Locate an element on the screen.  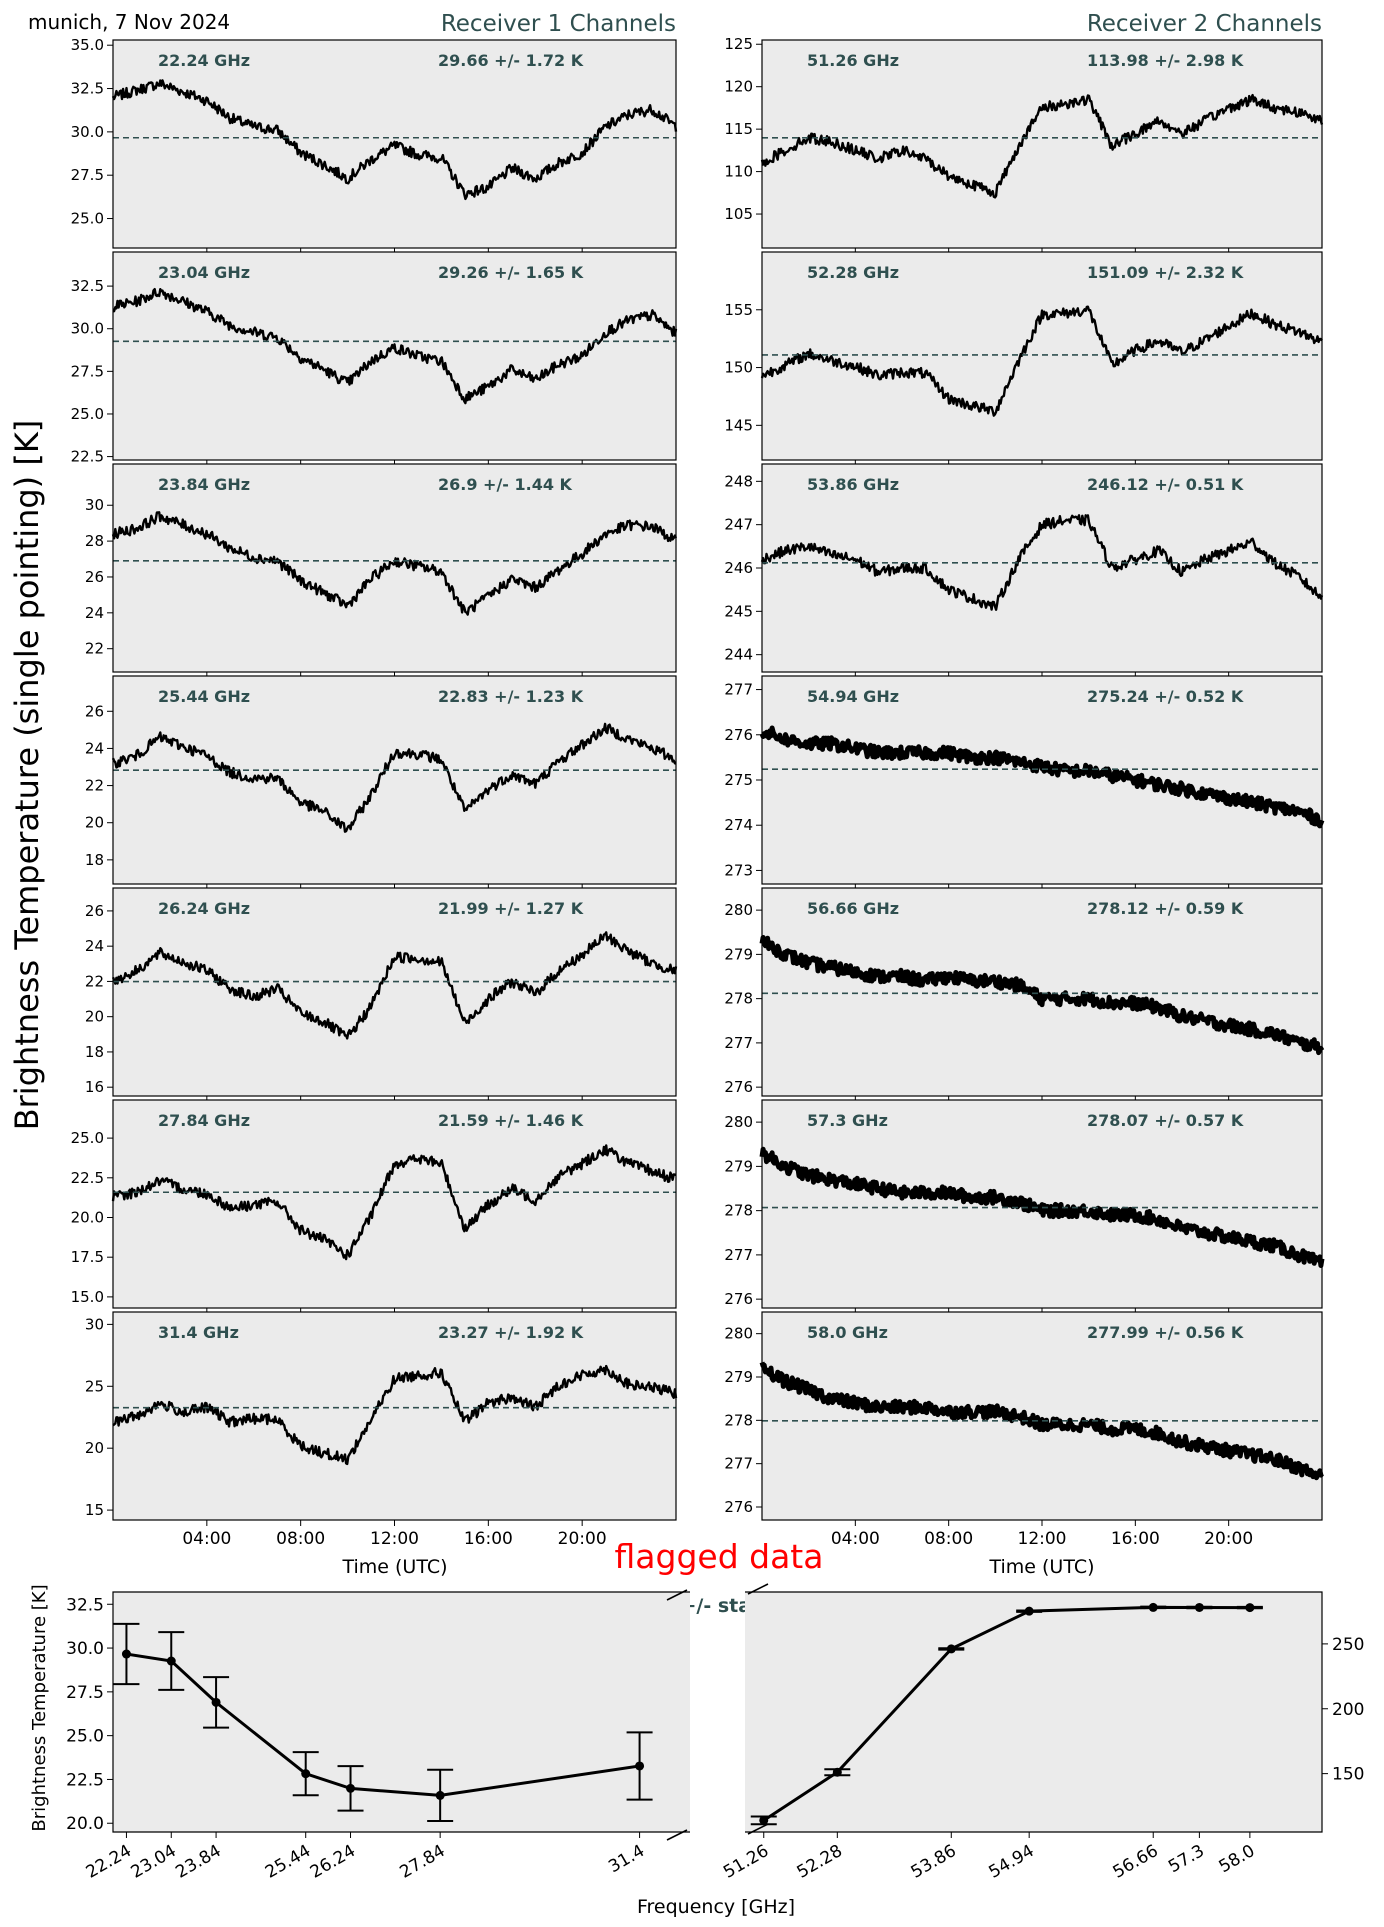
left-x-tick-label: 27.84 is located at coordinates (423, 1862).